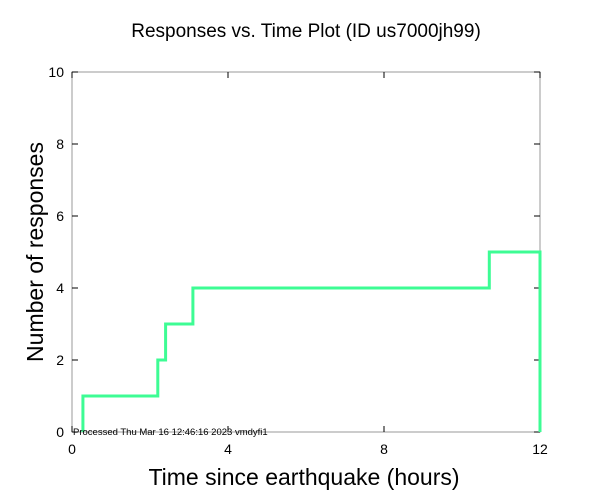 The width and height of the screenshot is (612, 504). What do you see at coordinates (56, 72) in the screenshot?
I see `y-tick-label: 10` at bounding box center [56, 72].